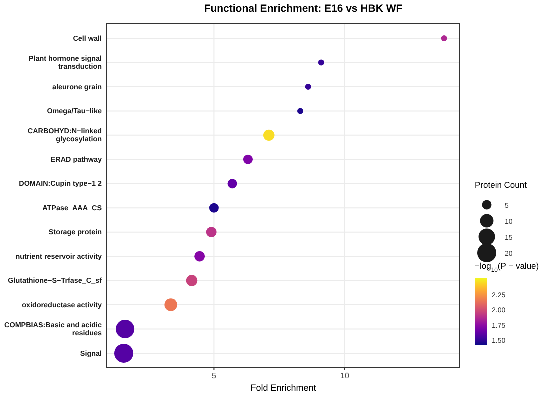  What do you see at coordinates (283, 388) in the screenshot?
I see `x-axis-title: Fold Enrichment` at bounding box center [283, 388].